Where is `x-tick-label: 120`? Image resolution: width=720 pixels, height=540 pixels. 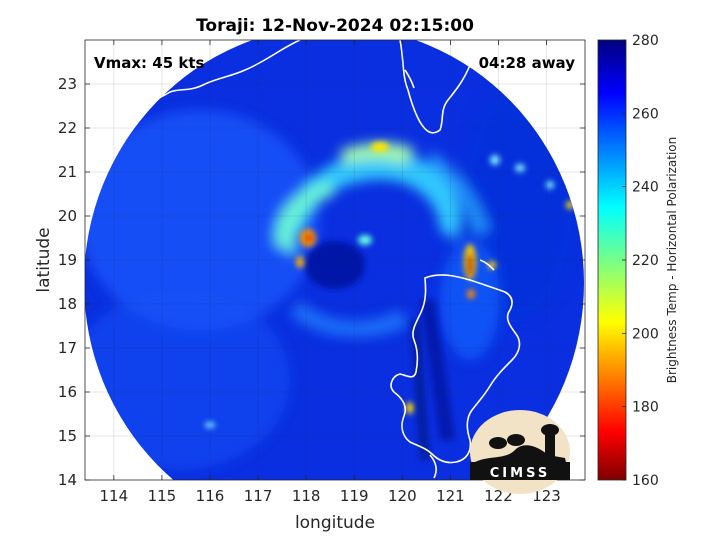
x-tick-label: 120 is located at coordinates (402, 496).